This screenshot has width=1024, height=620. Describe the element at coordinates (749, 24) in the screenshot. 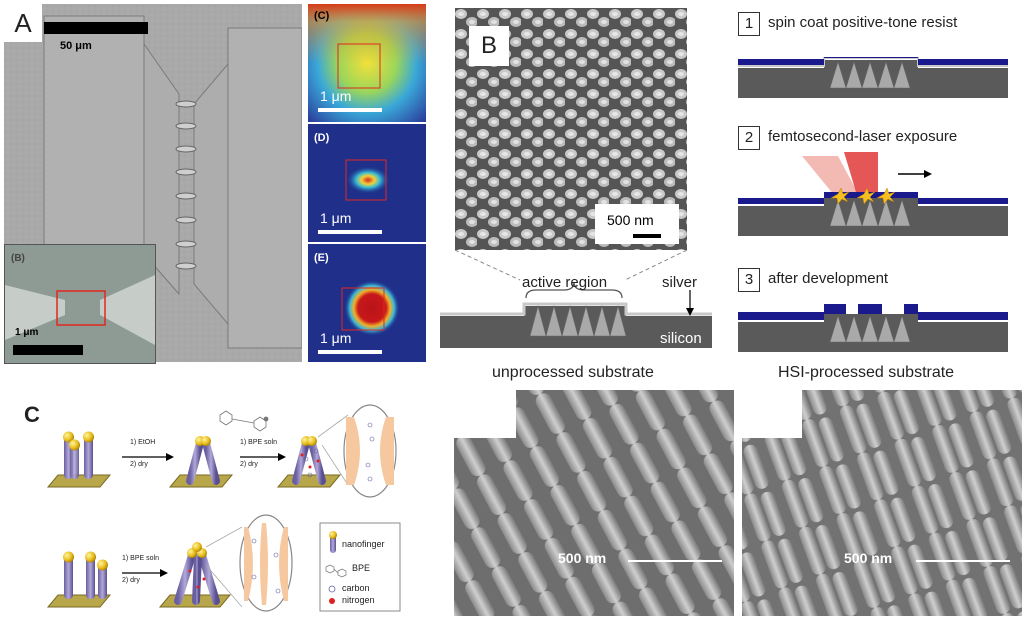

I see `step-1-number: 1` at that location.